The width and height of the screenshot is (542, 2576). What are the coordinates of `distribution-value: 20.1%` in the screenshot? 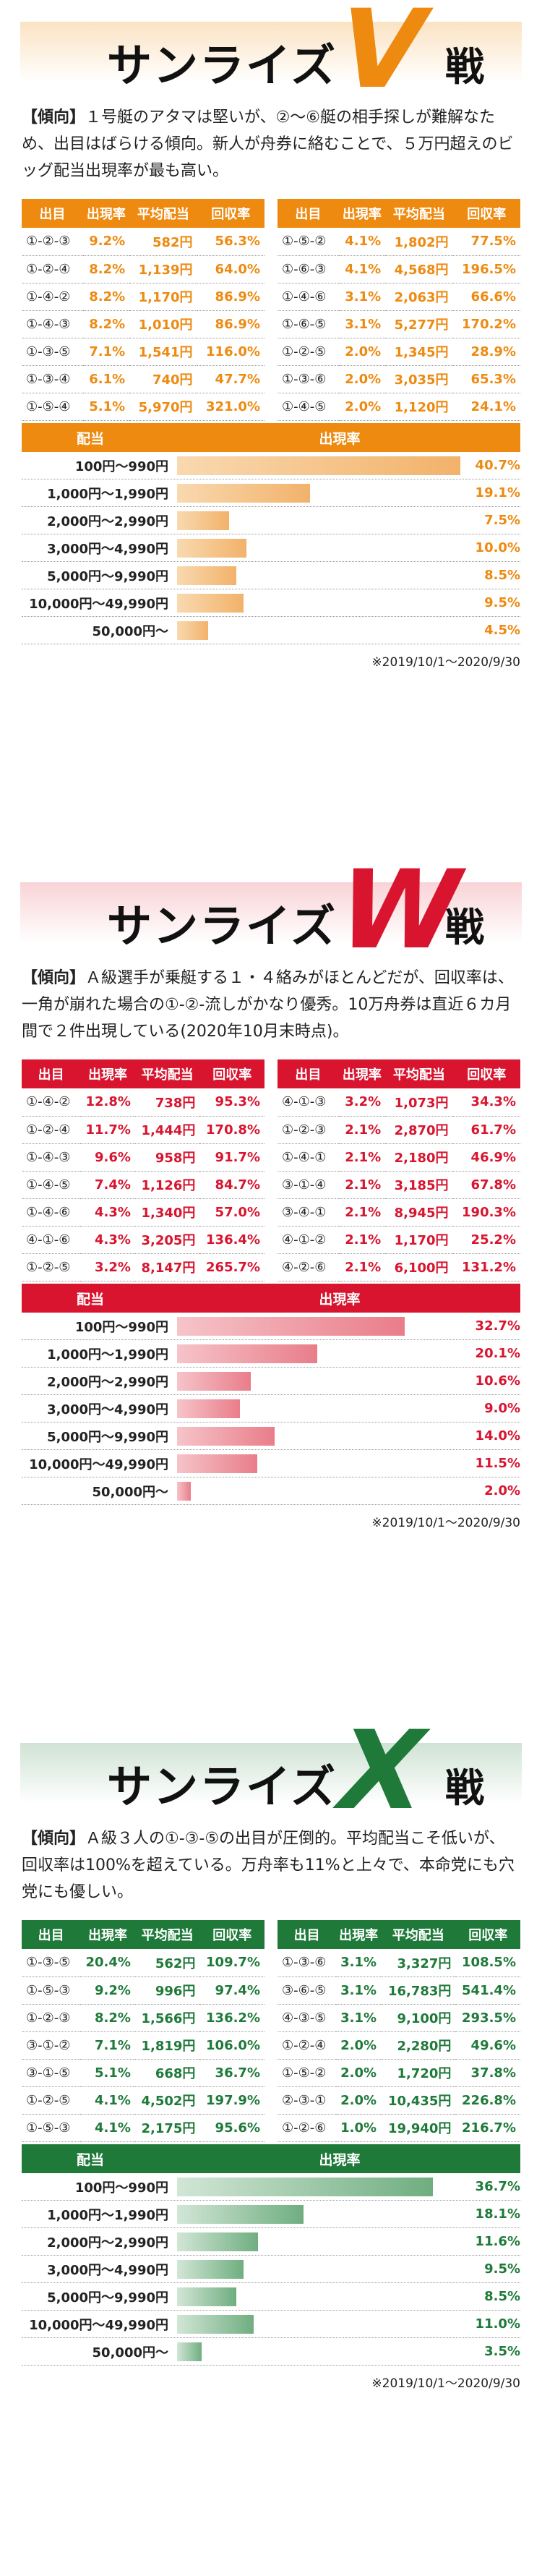 It's located at (497, 1353).